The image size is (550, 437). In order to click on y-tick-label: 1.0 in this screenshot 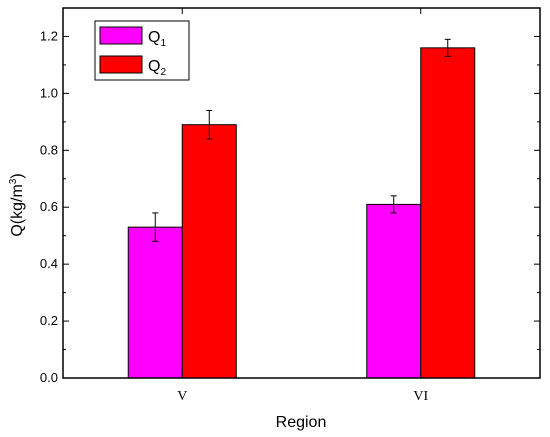, I will do `click(49, 92)`.